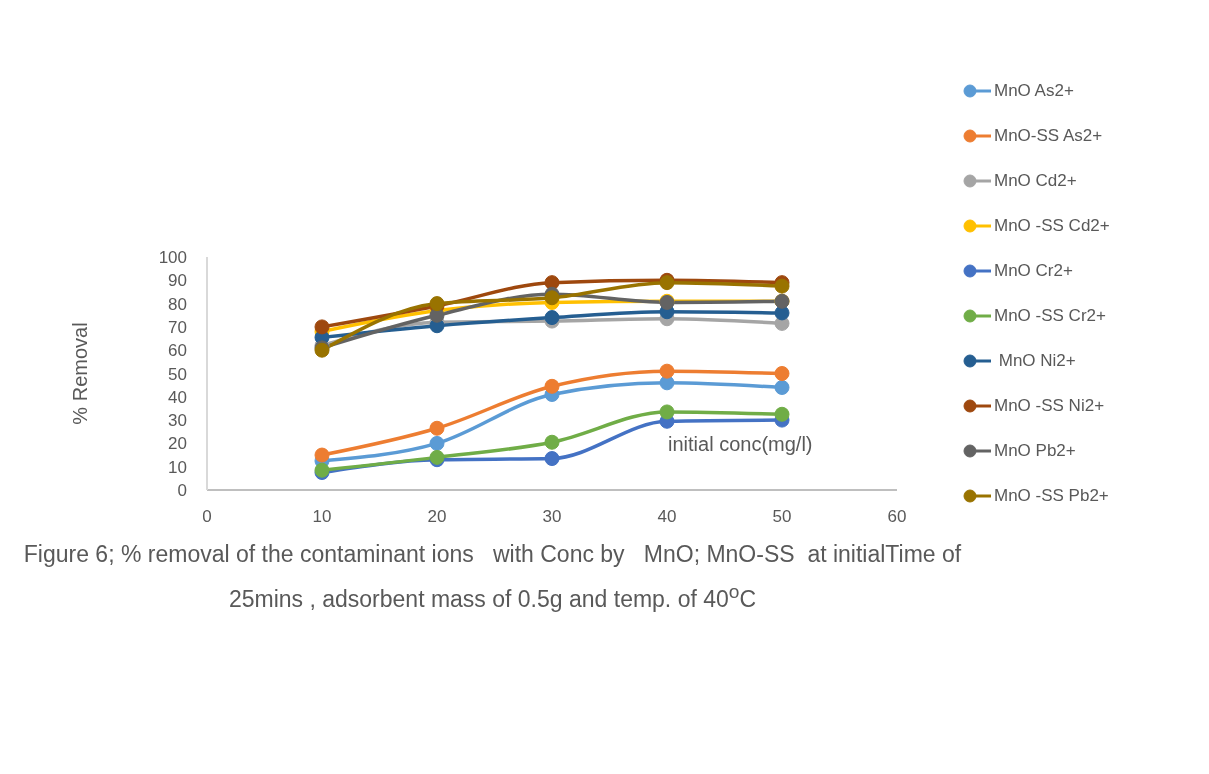  What do you see at coordinates (1048, 135) in the screenshot?
I see `legend-label: MnO-SS As2+` at bounding box center [1048, 135].